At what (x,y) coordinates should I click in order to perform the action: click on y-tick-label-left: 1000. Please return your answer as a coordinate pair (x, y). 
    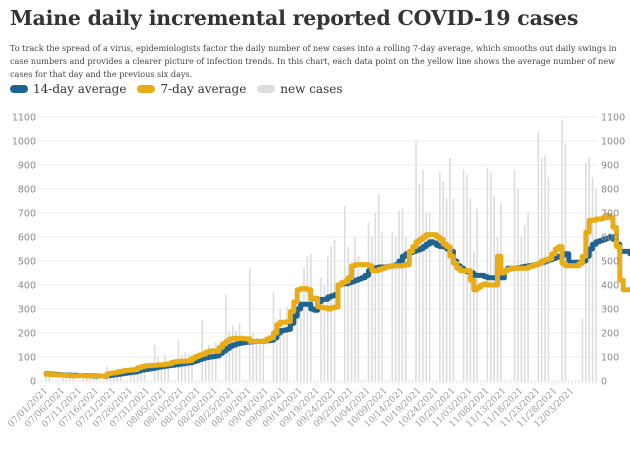
    Looking at the image, I should click on (24, 142).